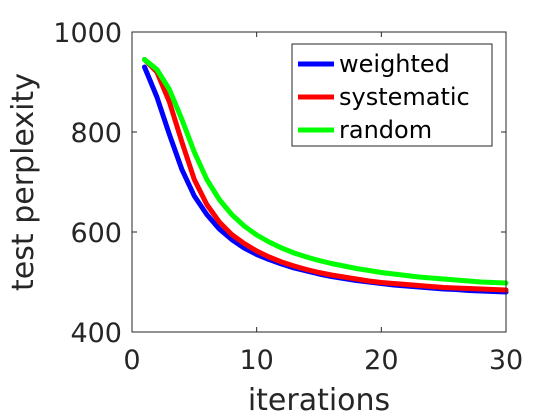 The image size is (560, 420). Describe the element at coordinates (319, 400) in the screenshot. I see `x-axis-label: iterations` at that location.